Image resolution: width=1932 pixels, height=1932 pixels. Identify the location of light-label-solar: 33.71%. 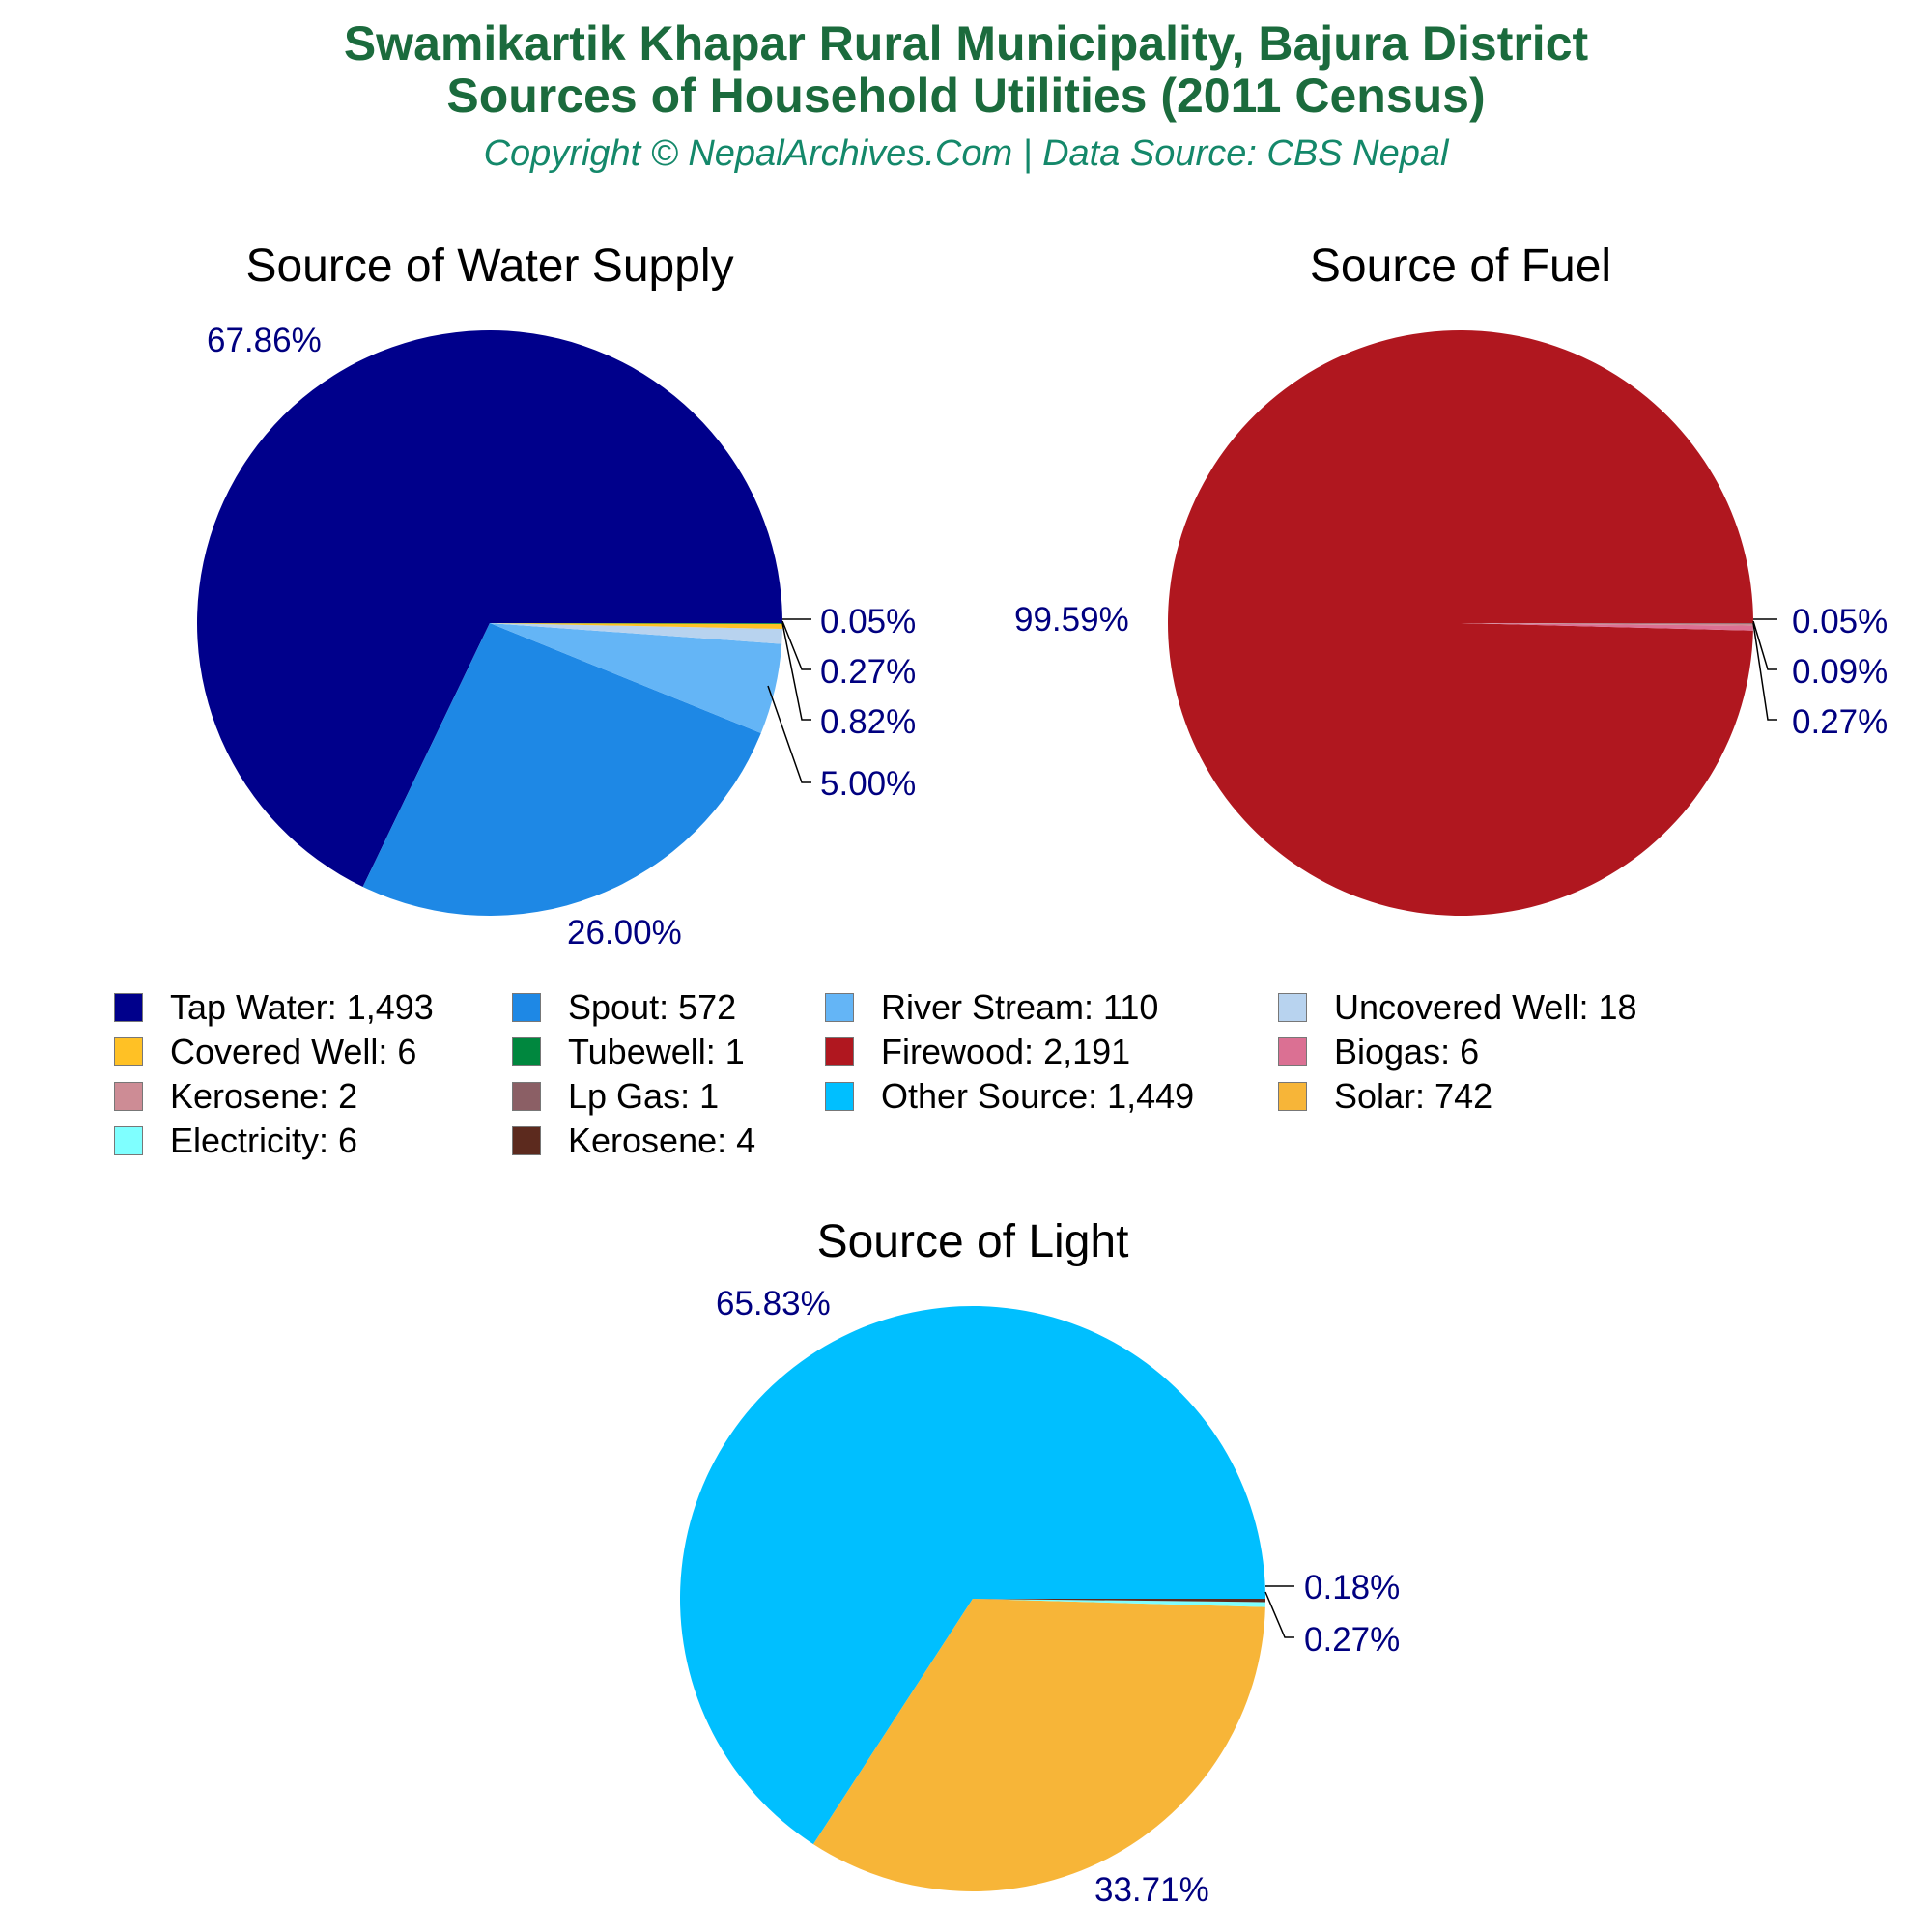
(1151, 1890).